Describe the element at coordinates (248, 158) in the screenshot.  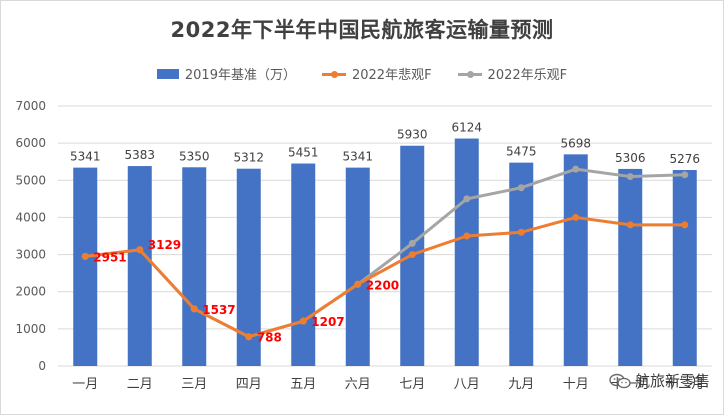
I see `bar-value-label: 5312` at that location.